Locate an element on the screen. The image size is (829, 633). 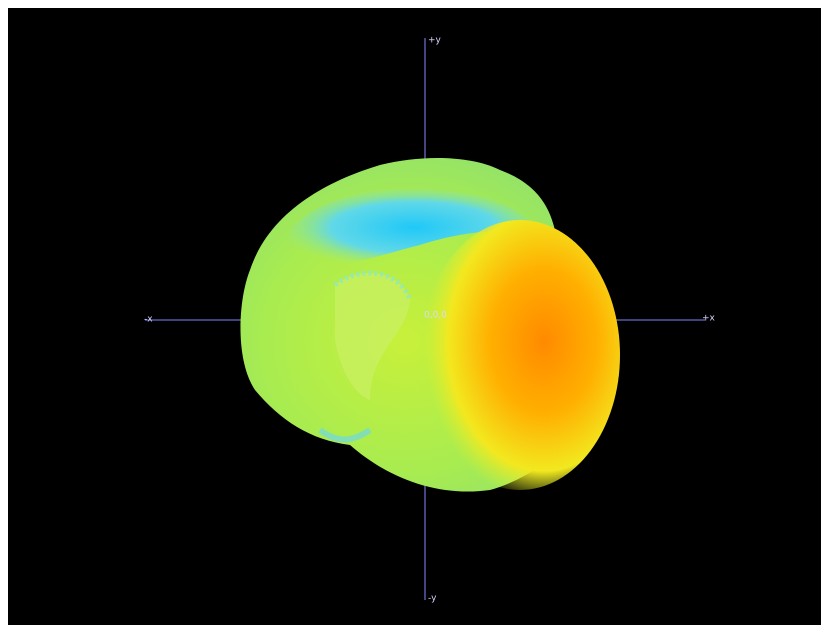
warm-lobe is located at coordinates (520, 355).